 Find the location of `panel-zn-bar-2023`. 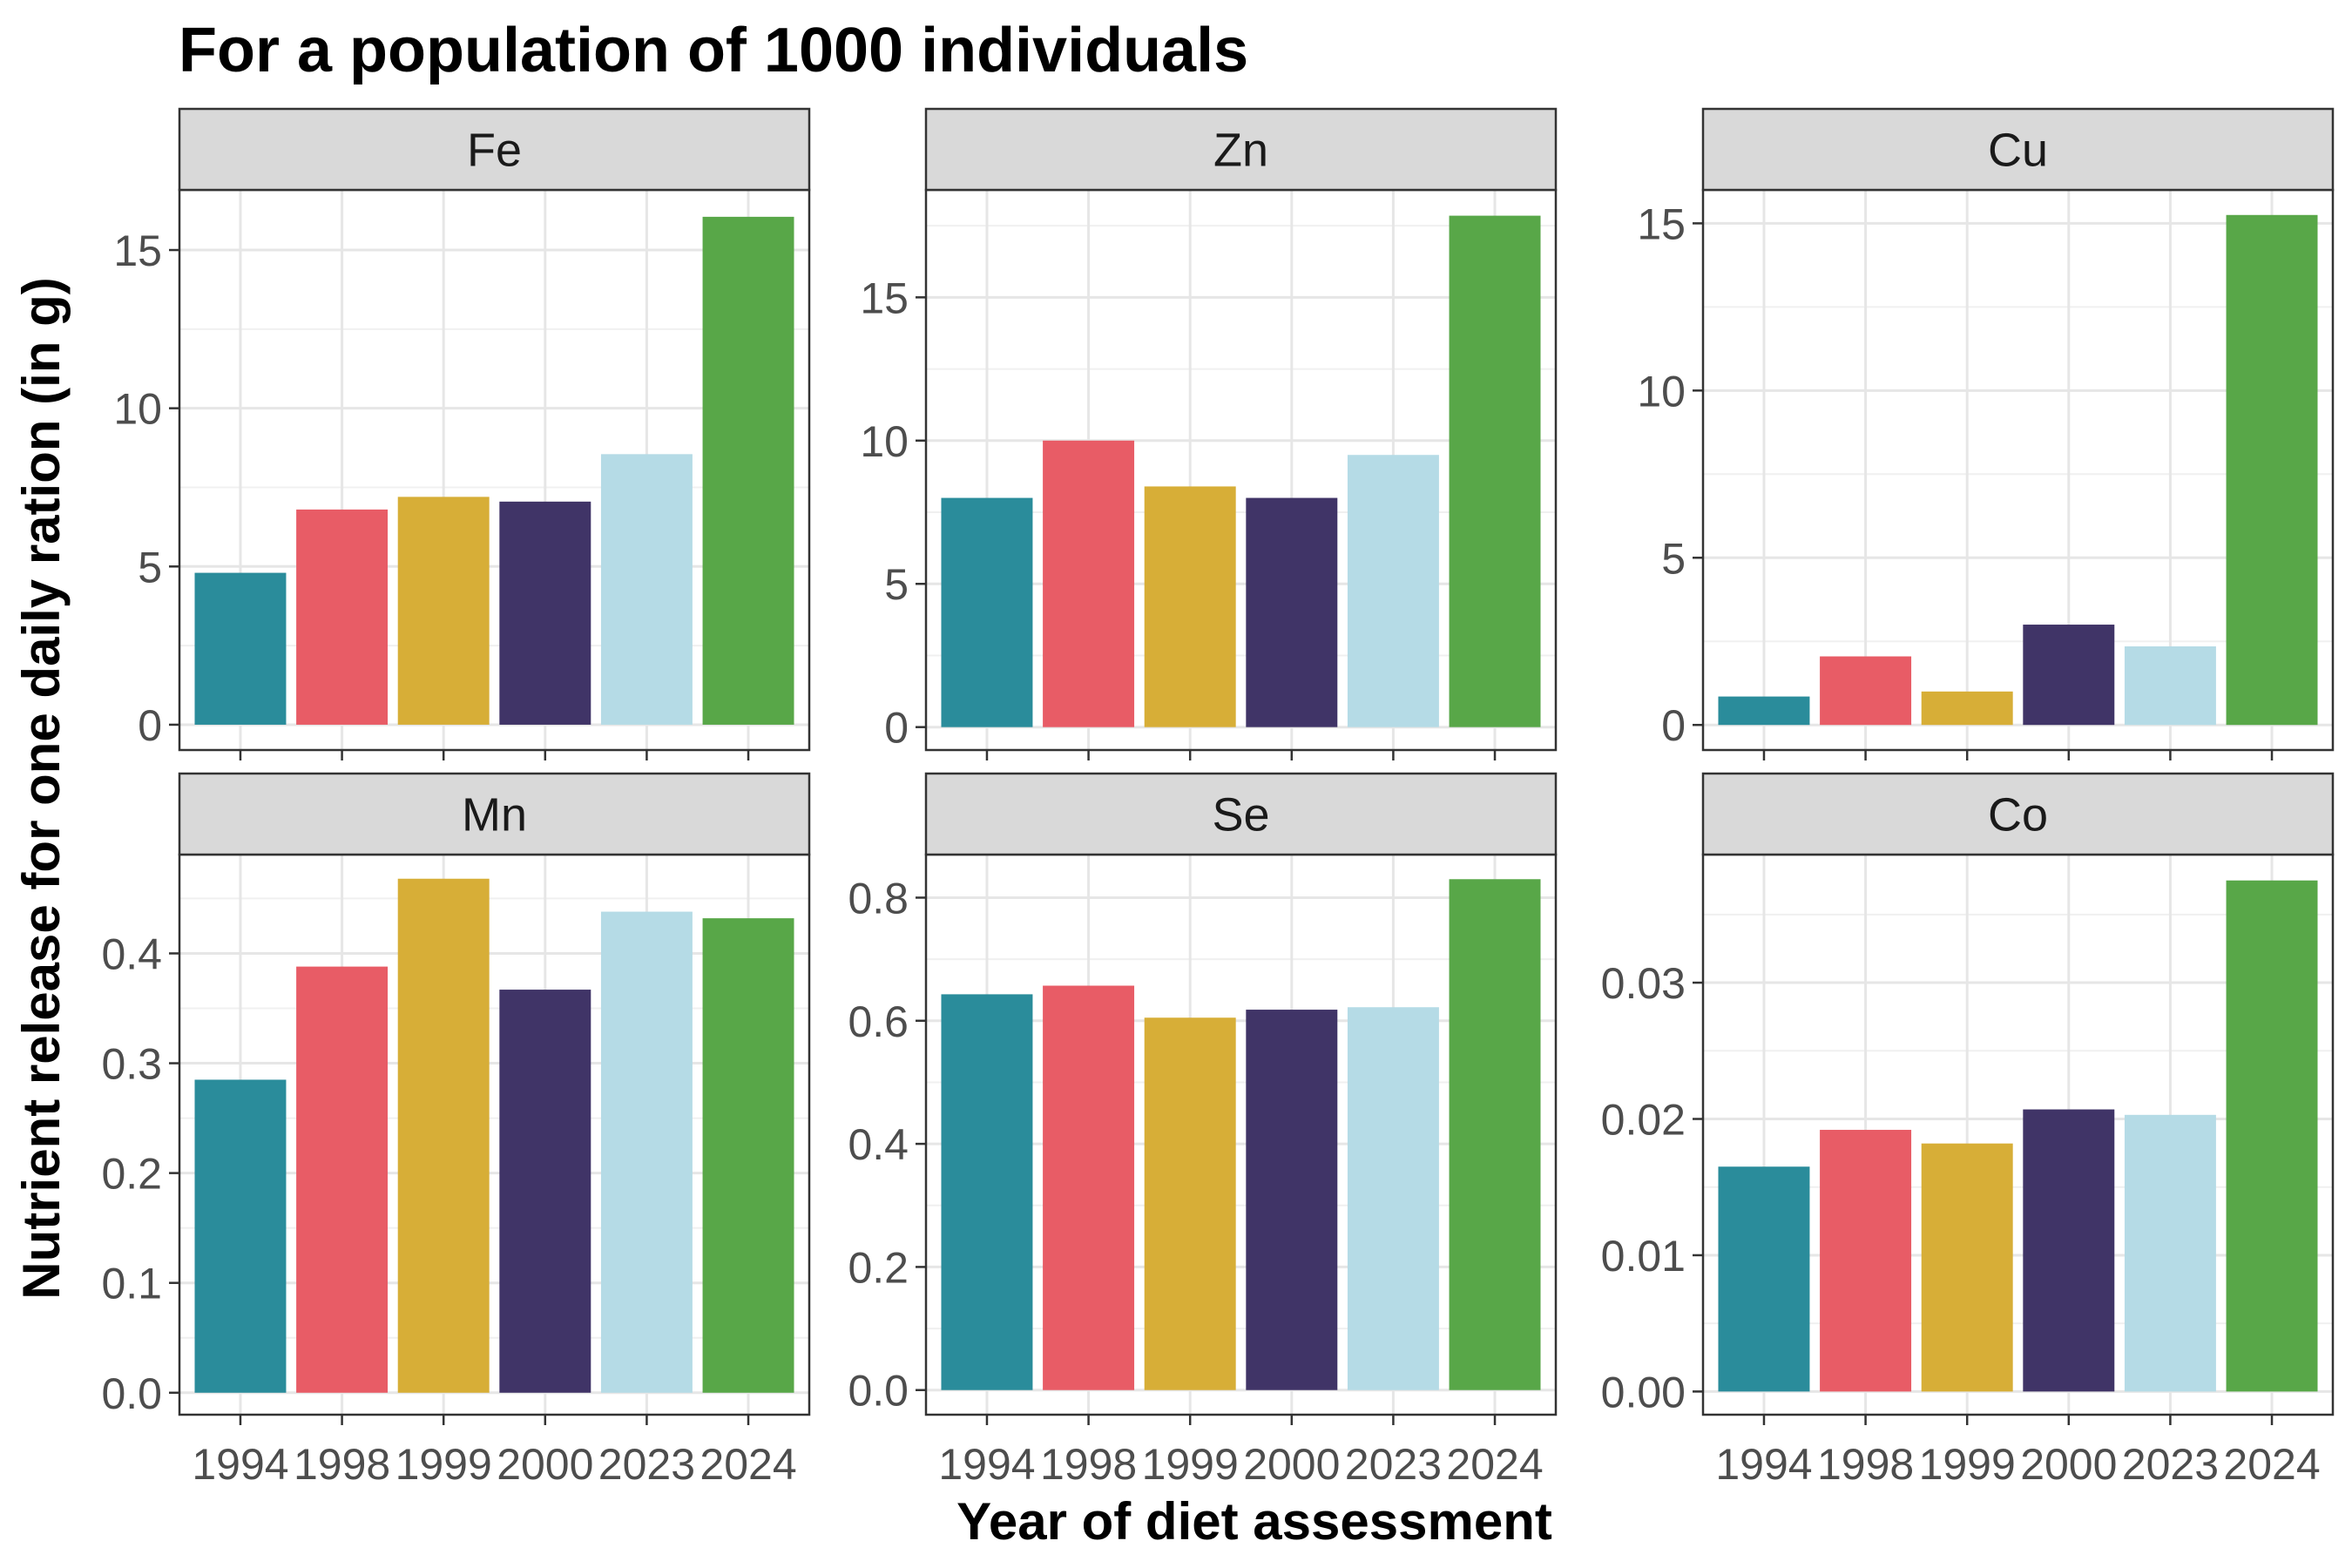

panel-zn-bar-2023 is located at coordinates (1393, 591).